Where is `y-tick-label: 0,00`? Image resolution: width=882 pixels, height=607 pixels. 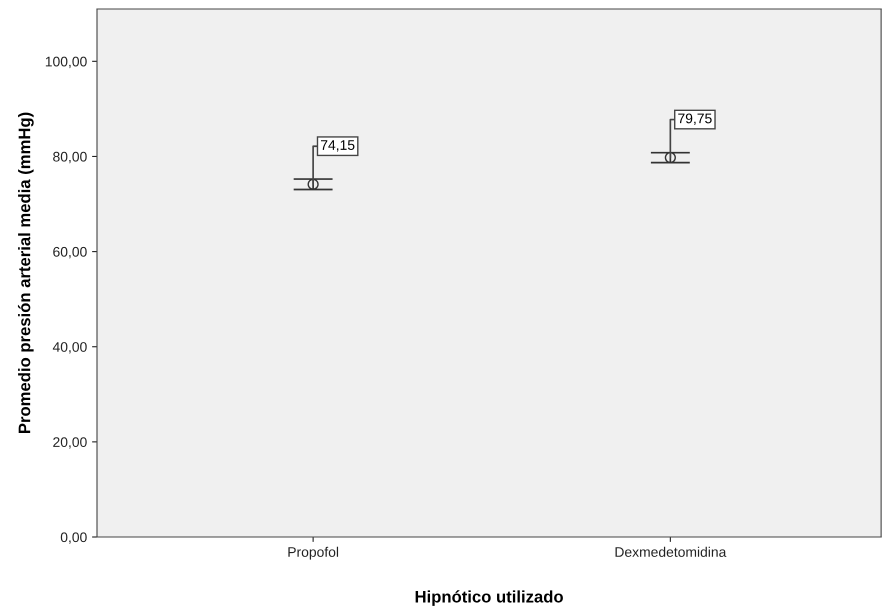 y-tick-label: 0,00 is located at coordinates (73, 538).